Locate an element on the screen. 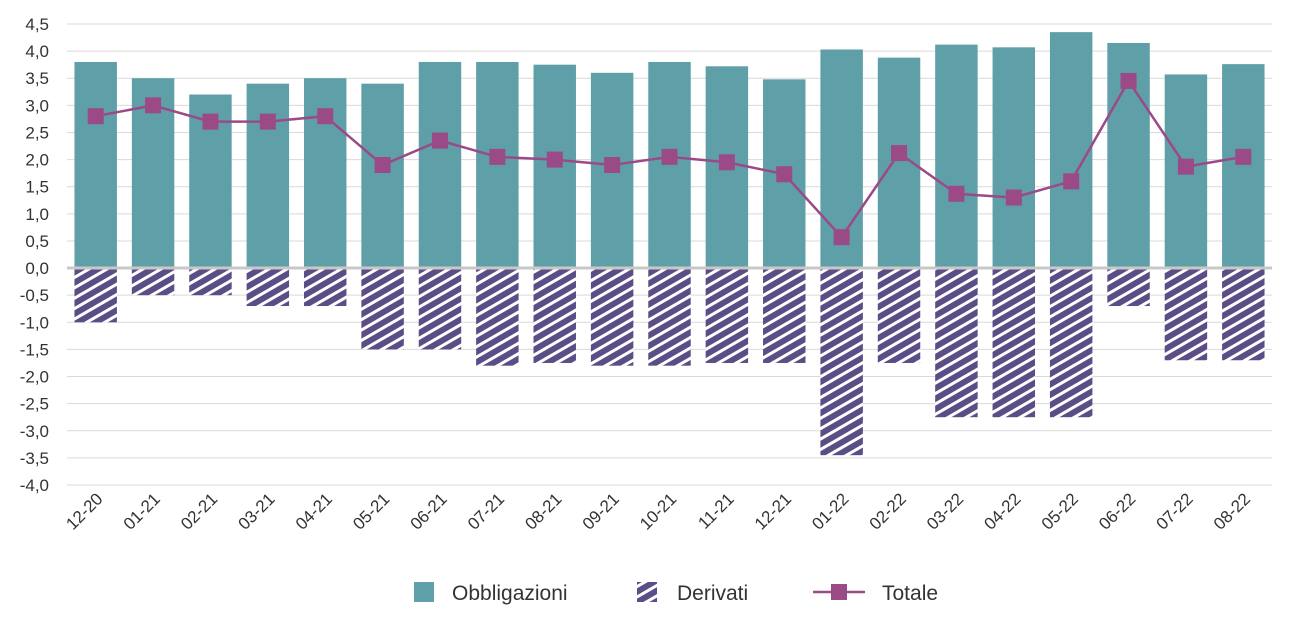  x-tick-label: 10-21 is located at coordinates (658, 511).